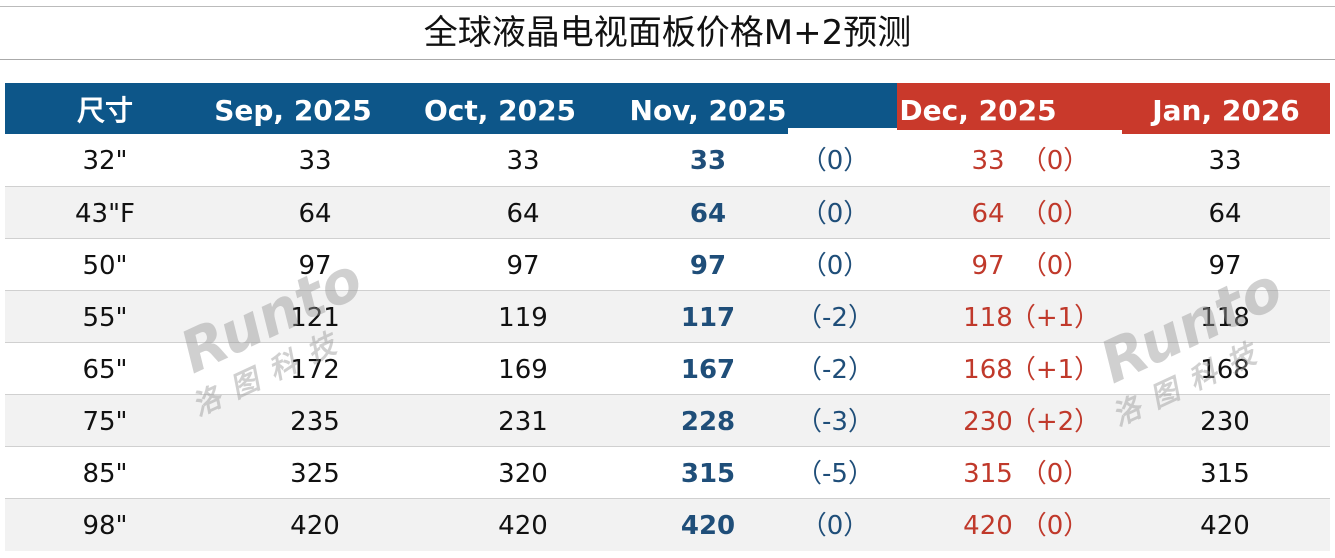 This screenshot has width=1335, height=558. I want to click on table-cell: 172, so click(315, 370).